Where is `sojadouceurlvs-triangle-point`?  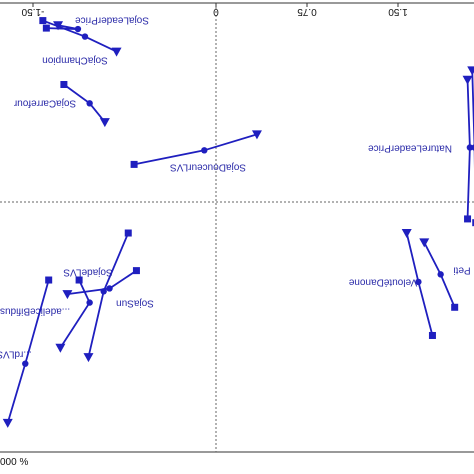 sojadouceurlvs-triangle-point is located at coordinates (256, 135).